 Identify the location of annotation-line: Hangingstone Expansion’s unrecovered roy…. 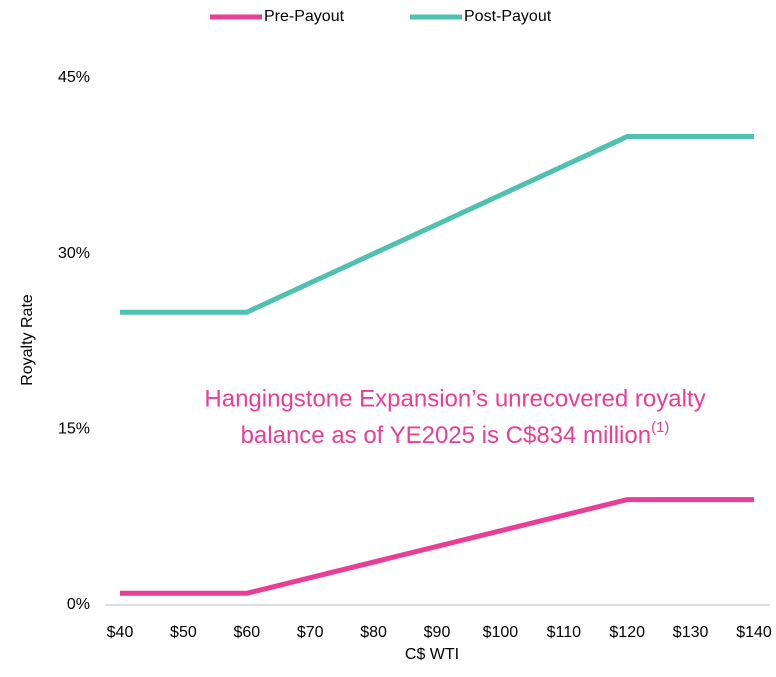
(454, 398).